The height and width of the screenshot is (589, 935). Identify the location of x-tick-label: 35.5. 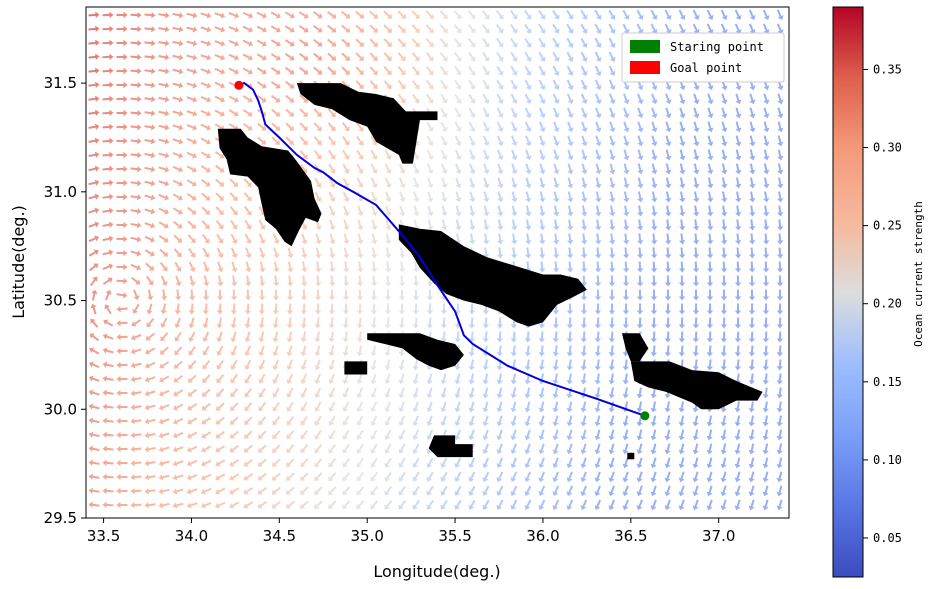
(454, 536).